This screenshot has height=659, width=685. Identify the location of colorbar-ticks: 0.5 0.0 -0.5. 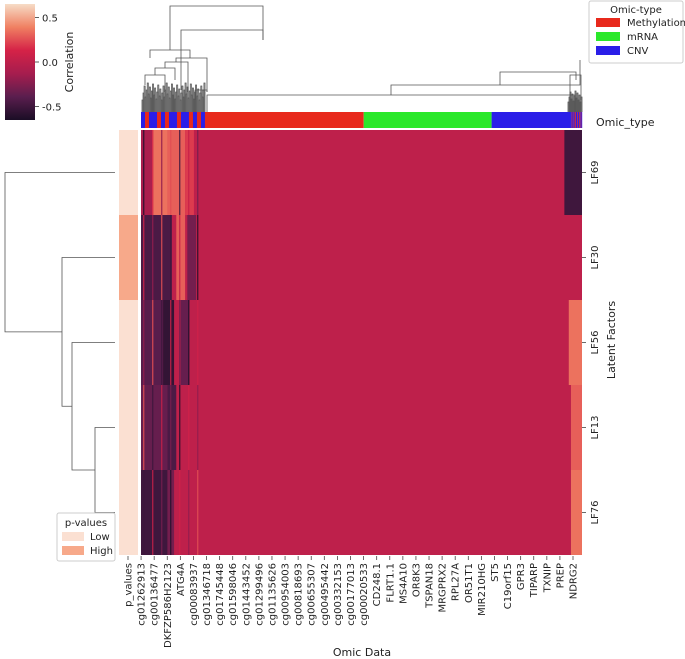
(48, 63).